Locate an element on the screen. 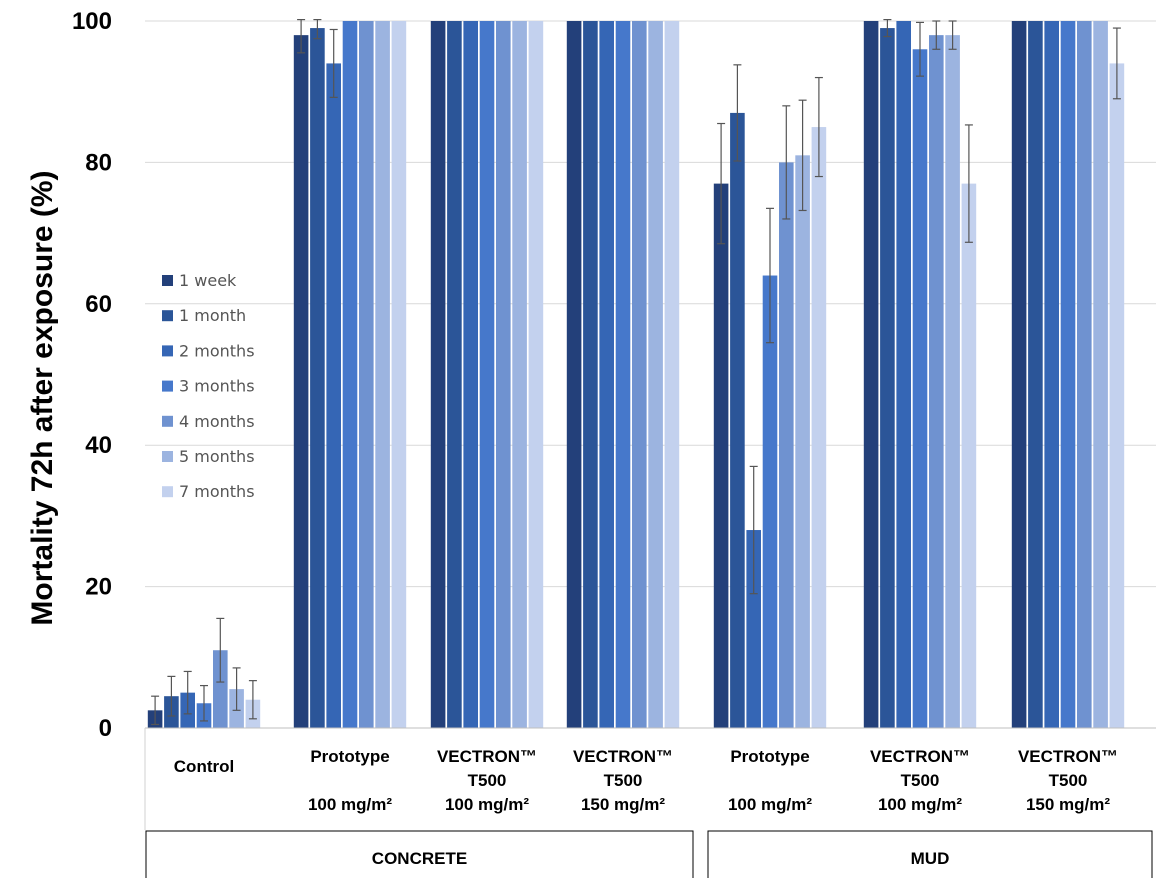 The image size is (1156, 878). group-labels: CONCRETE MUD is located at coordinates (649, 854).